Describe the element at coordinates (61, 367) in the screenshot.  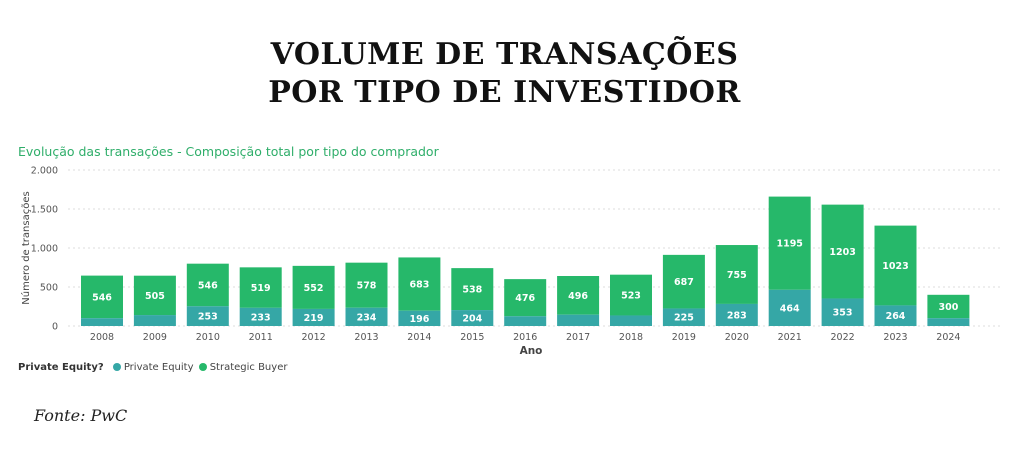
I see `legend-title: Private Equity?` at that location.